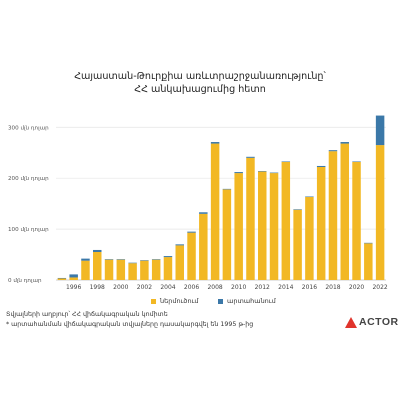 The width and height of the screenshot is (400, 400). Describe the element at coordinates (28, 179) in the screenshot. I see `y-tick-label: 200 մլն դոլար` at that location.